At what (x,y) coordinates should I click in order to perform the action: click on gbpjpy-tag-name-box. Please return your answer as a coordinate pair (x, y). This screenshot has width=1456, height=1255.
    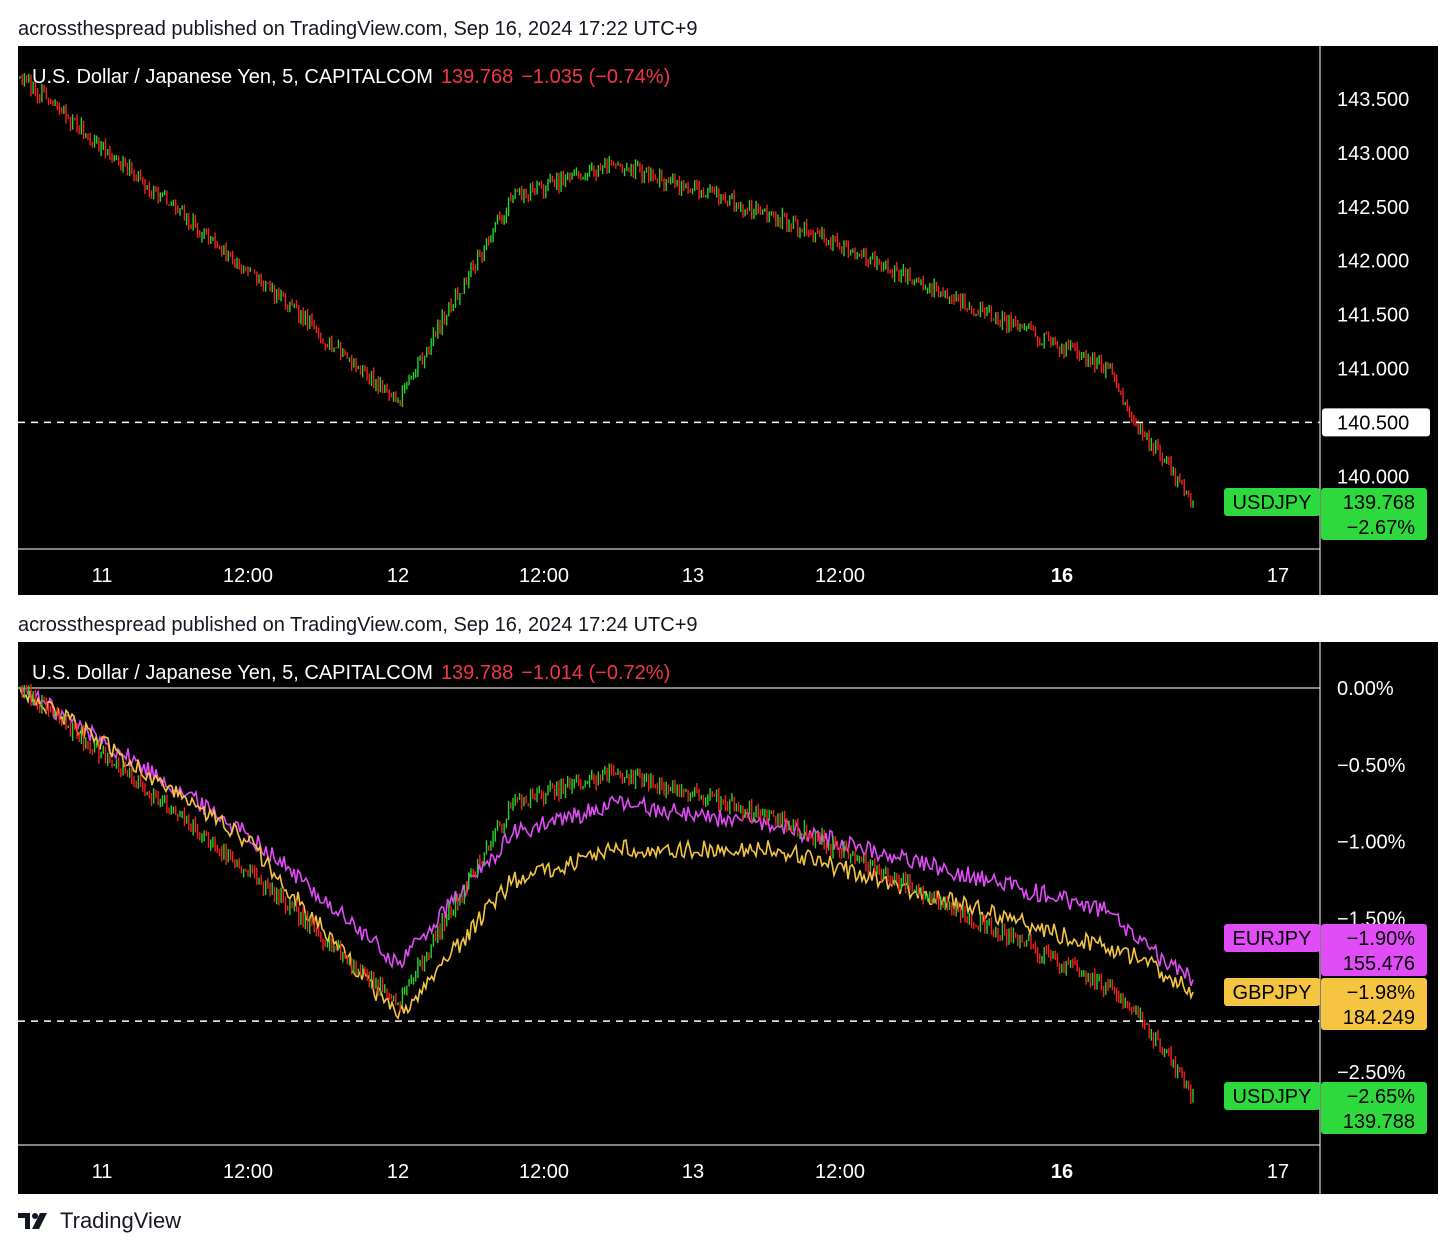
    Looking at the image, I should click on (1272, 992).